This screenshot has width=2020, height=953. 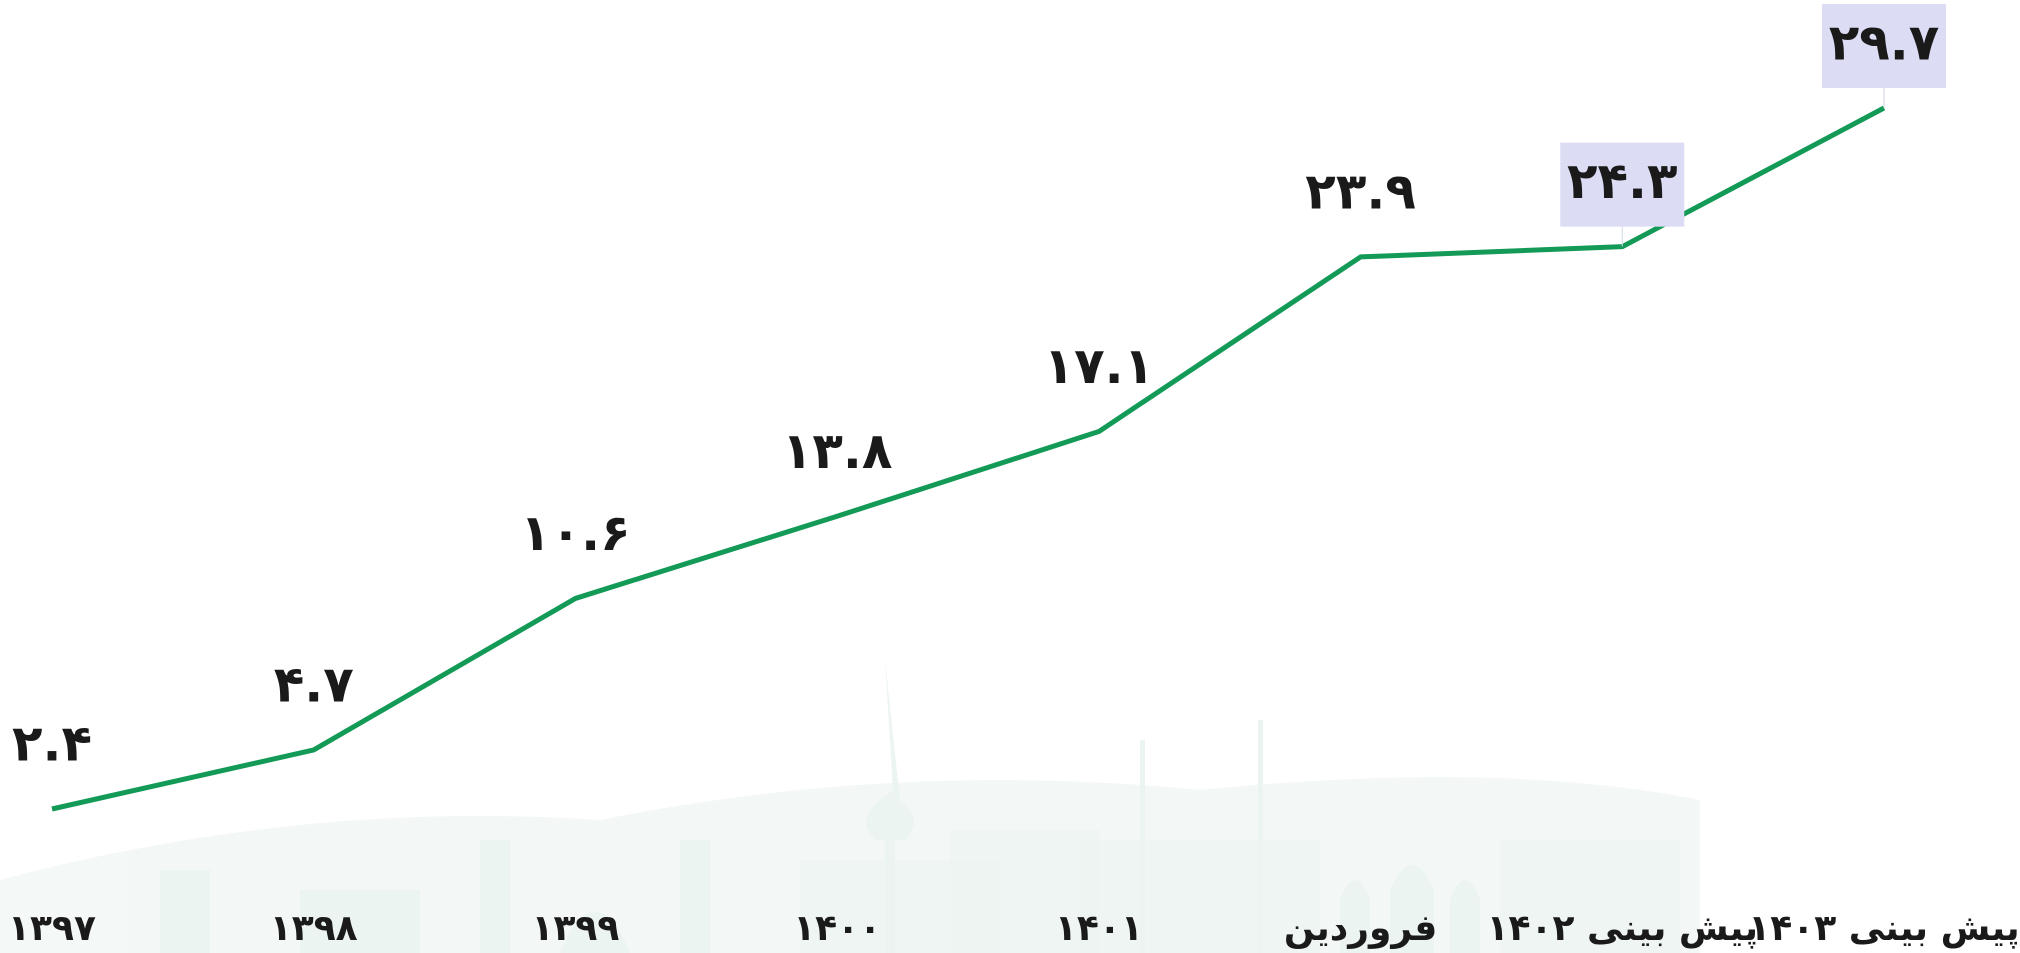 I want to click on value-label: ۲۳.۹, so click(x=1360, y=191).